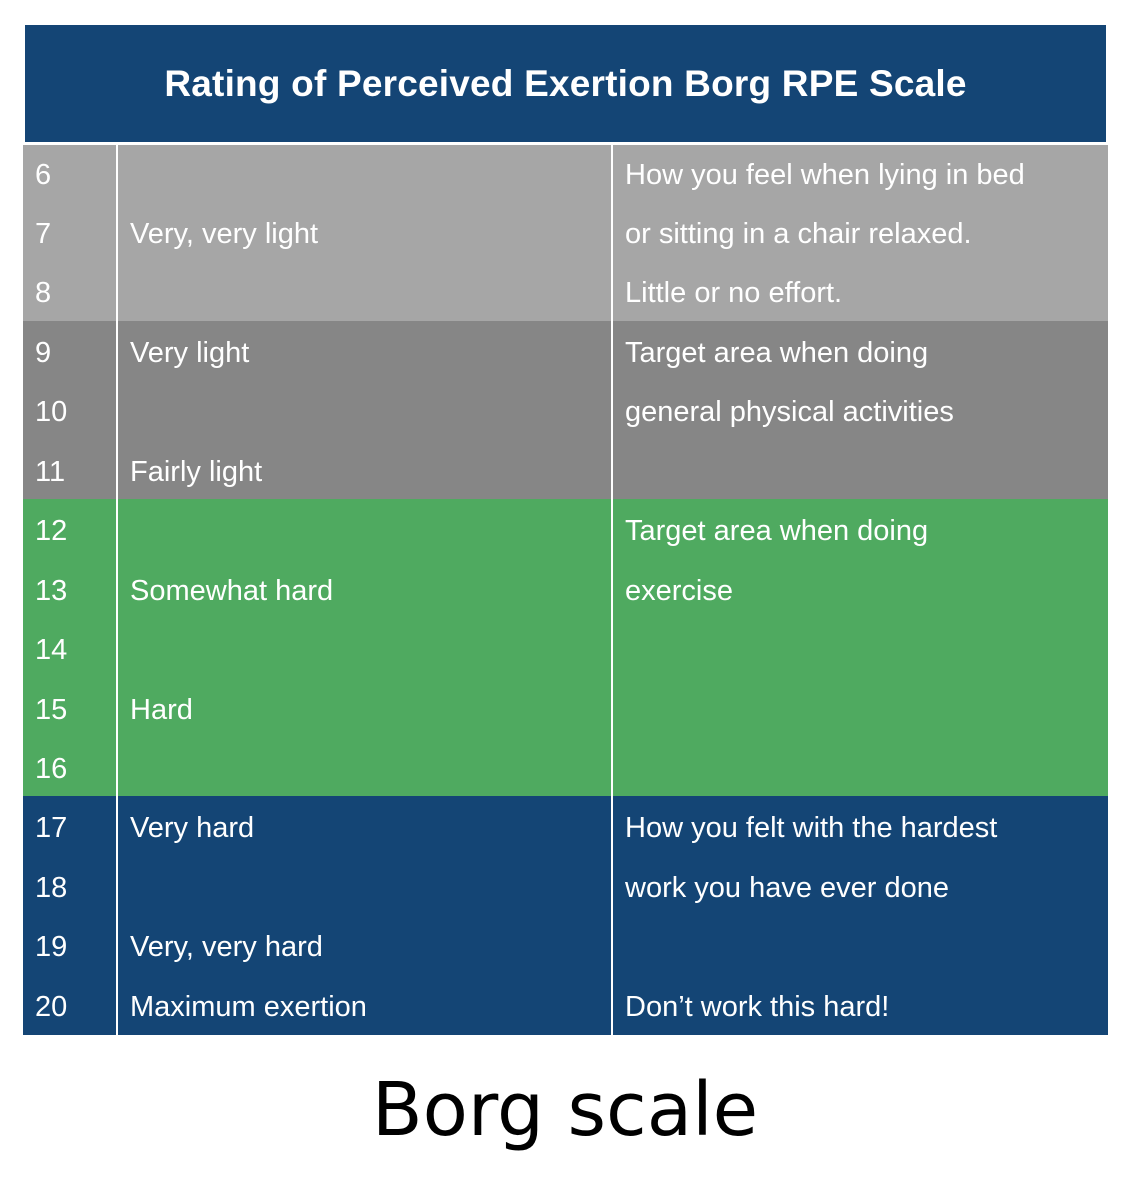 Image resolution: width=1130 pixels, height=1186 pixels. Describe the element at coordinates (226, 947) in the screenshot. I see `descriptor-very-very-hard: Very, very hard` at that location.